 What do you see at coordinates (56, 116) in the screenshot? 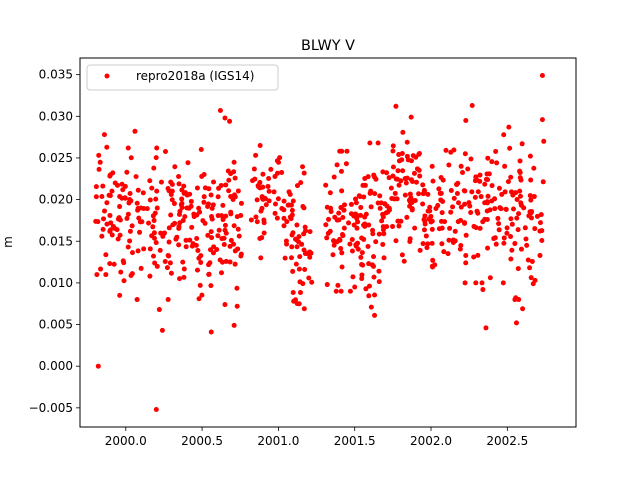
I see `y-tick-label: 0.030` at bounding box center [56, 116].